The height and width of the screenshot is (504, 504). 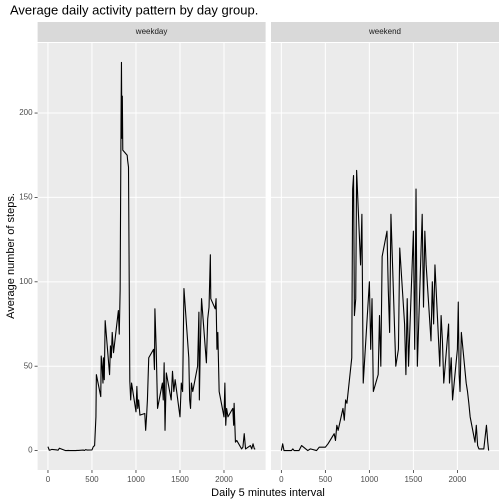 I want to click on y-tick-label: 200, so click(x=26, y=112).